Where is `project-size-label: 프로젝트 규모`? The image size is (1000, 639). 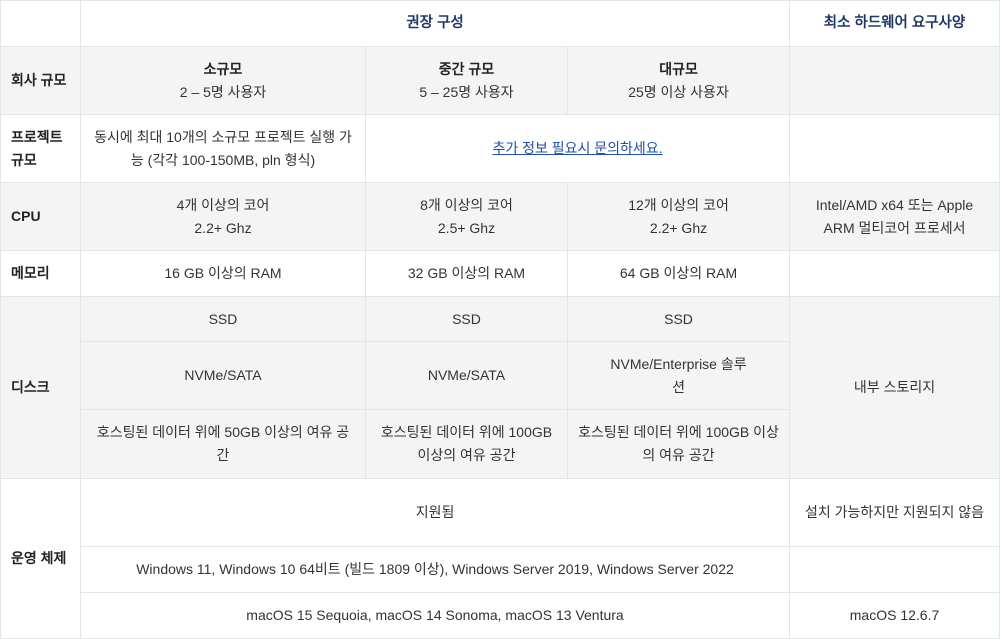 project-size-label: 프로젝트 규모 is located at coordinates (40, 148).